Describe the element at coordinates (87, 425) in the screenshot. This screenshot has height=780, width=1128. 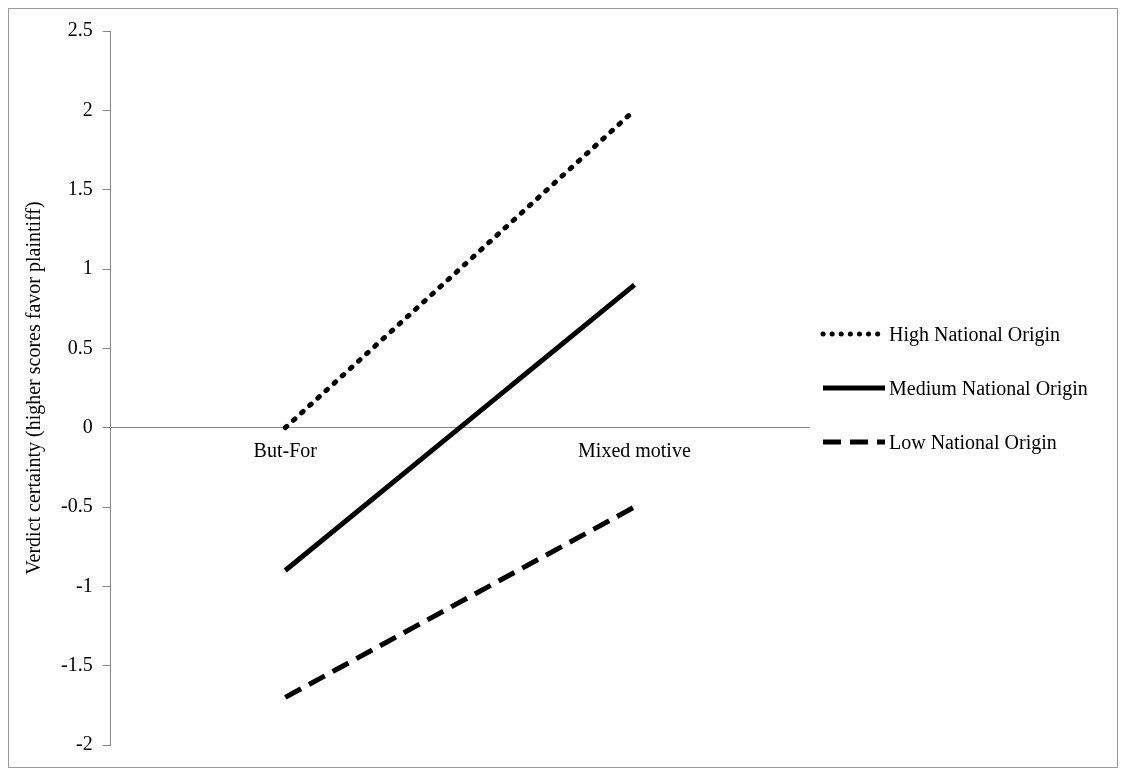
I see `y-tick-label: 0` at that location.